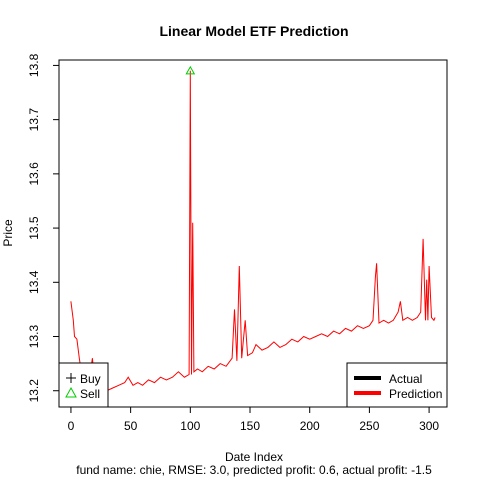 This screenshot has height=480, width=480. I want to click on sell-marker, so click(190, 70).